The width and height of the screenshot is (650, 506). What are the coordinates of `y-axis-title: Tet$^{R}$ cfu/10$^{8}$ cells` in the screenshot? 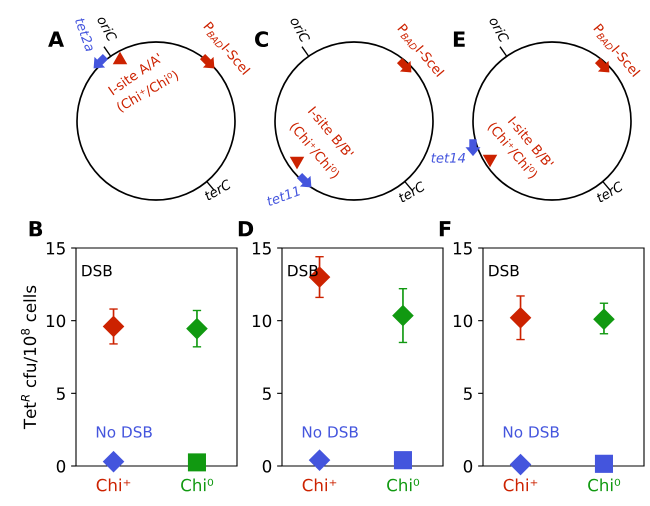 It's located at (29, 358).